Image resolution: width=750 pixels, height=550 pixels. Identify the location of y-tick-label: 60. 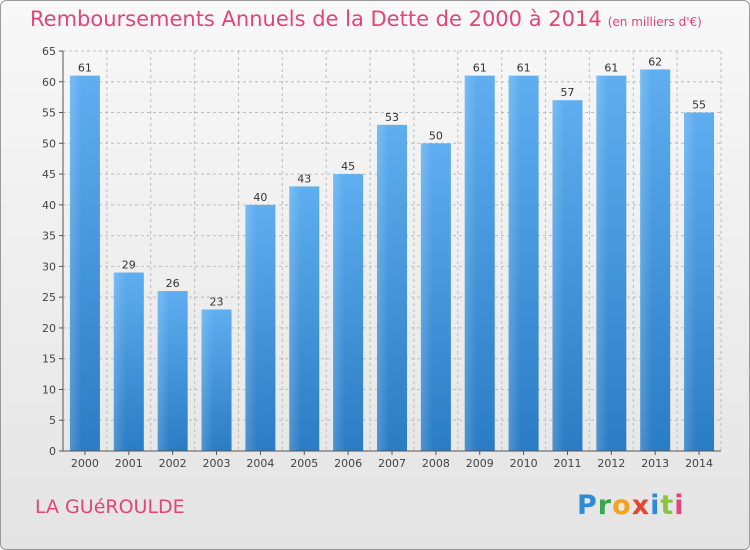
(49, 82).